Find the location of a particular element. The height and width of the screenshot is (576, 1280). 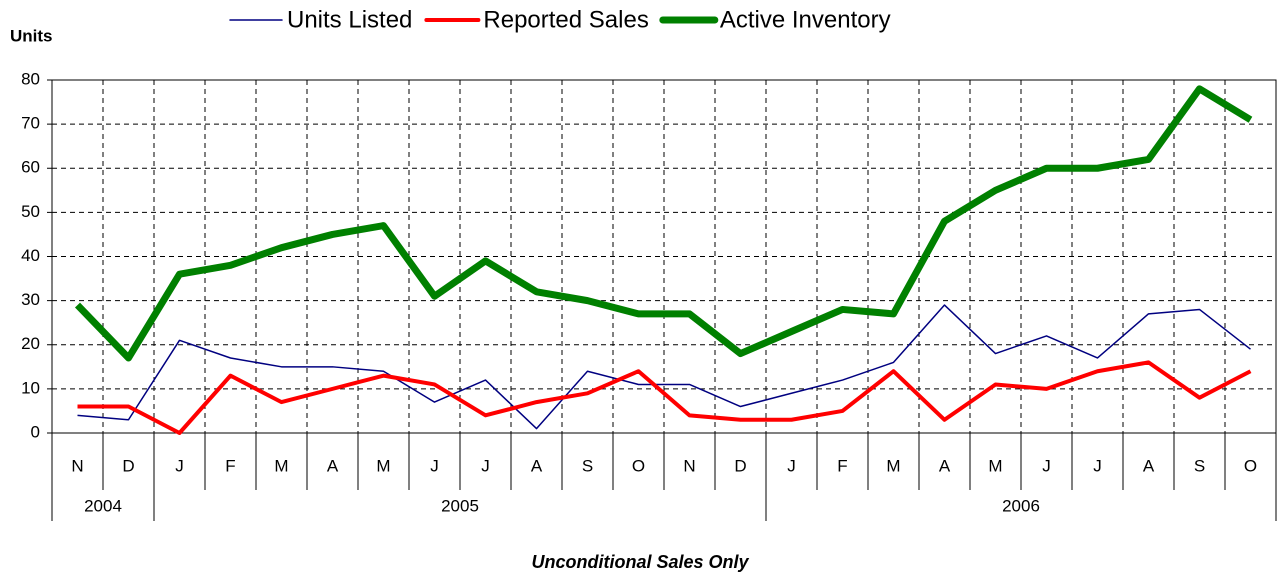

y-tick-label: 30 is located at coordinates (30, 299).